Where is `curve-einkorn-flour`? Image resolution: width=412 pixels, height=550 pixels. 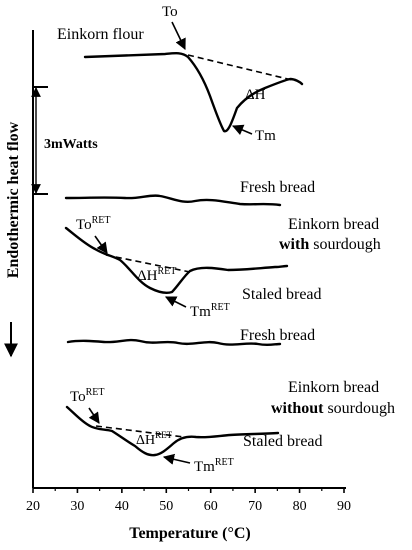
curve-einkorn-flour is located at coordinates (193, 92).